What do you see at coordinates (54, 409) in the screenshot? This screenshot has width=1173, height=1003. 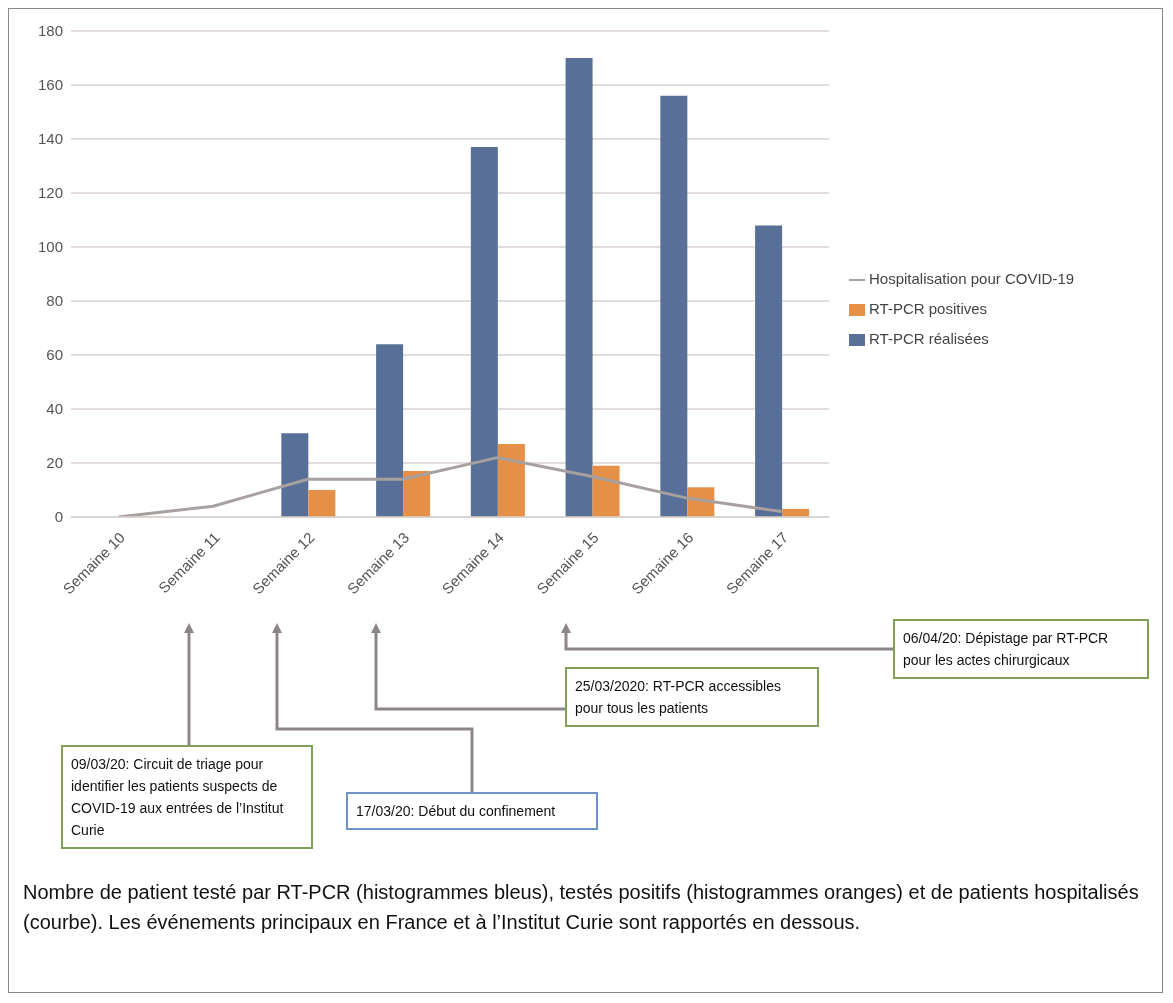 I see `y-tick-label: 40` at bounding box center [54, 409].